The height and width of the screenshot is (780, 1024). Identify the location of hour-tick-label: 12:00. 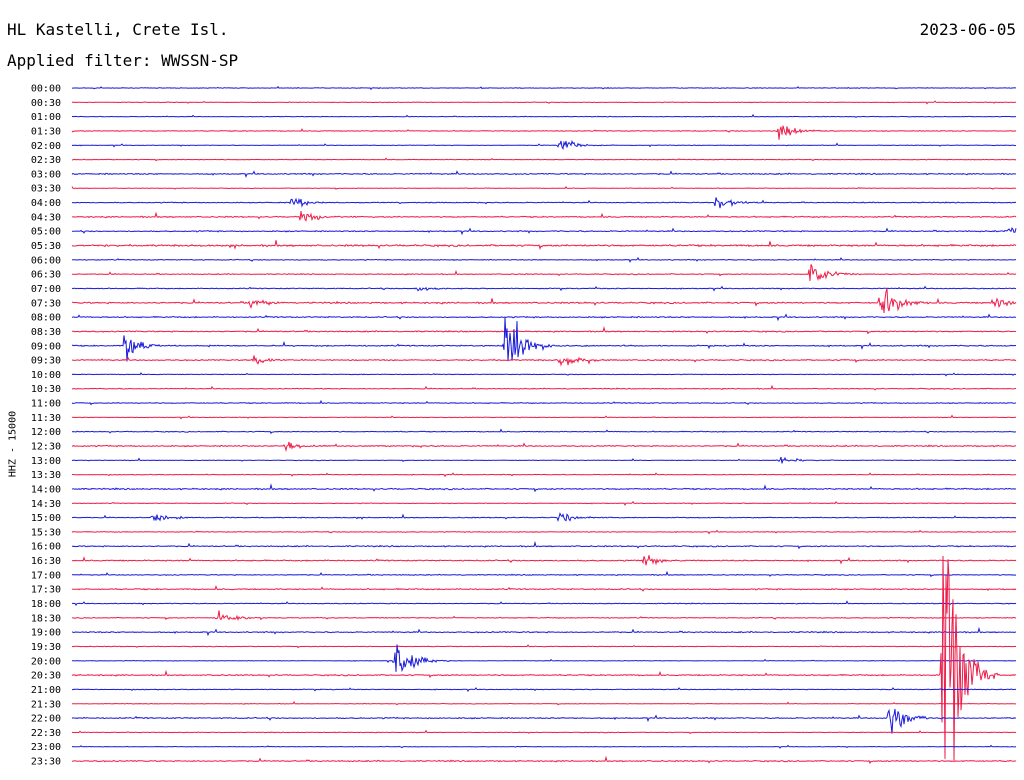
(46, 432).